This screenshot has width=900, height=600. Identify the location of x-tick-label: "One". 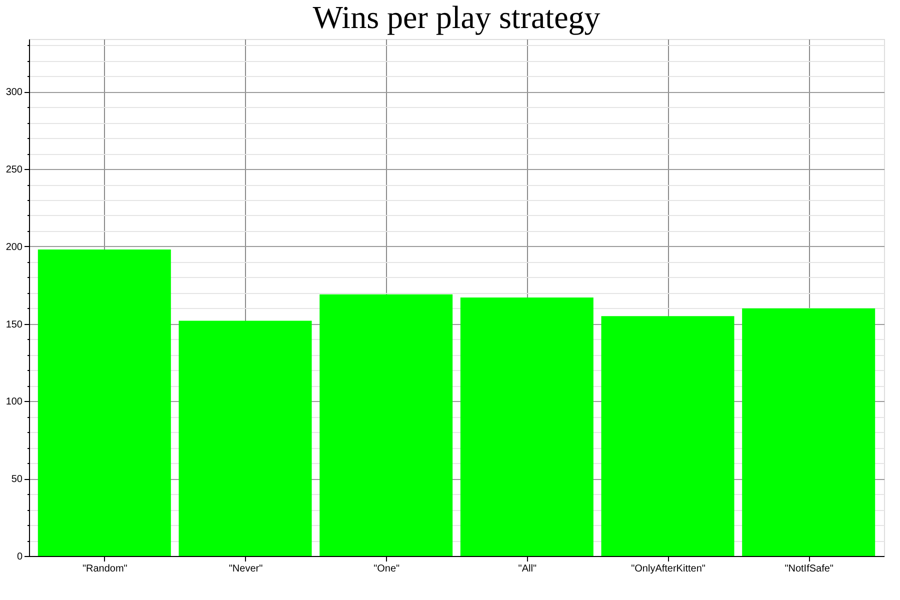
(387, 569).